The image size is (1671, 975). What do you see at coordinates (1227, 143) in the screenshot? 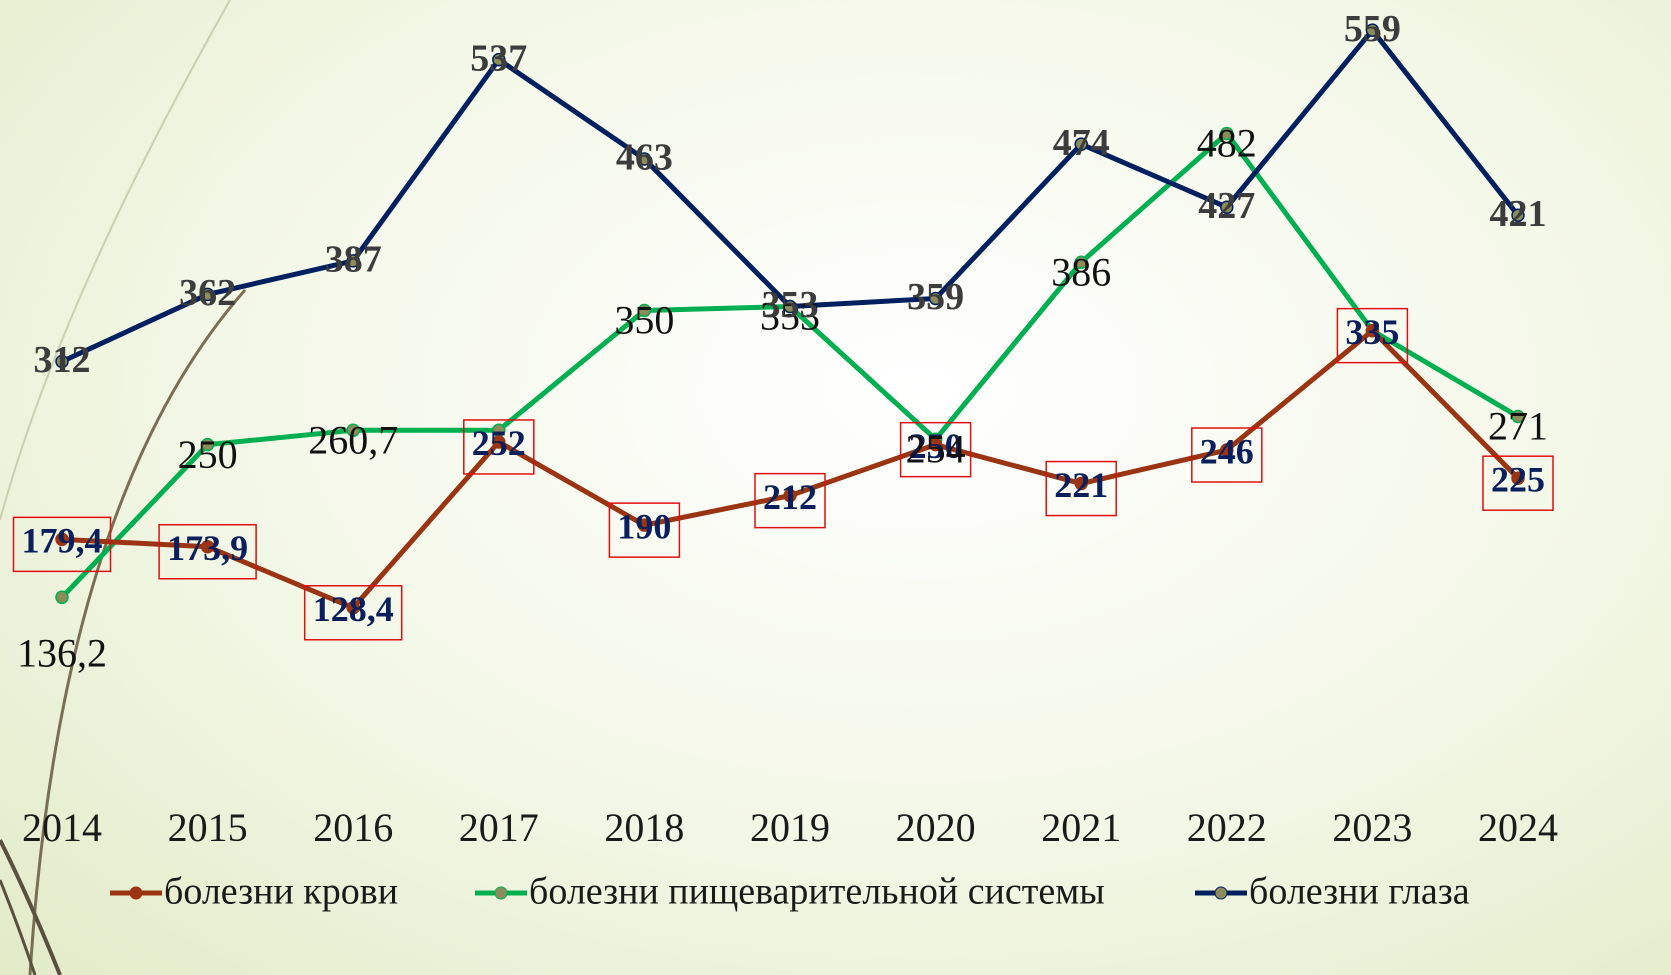
I see `data-label: 482` at bounding box center [1227, 143].